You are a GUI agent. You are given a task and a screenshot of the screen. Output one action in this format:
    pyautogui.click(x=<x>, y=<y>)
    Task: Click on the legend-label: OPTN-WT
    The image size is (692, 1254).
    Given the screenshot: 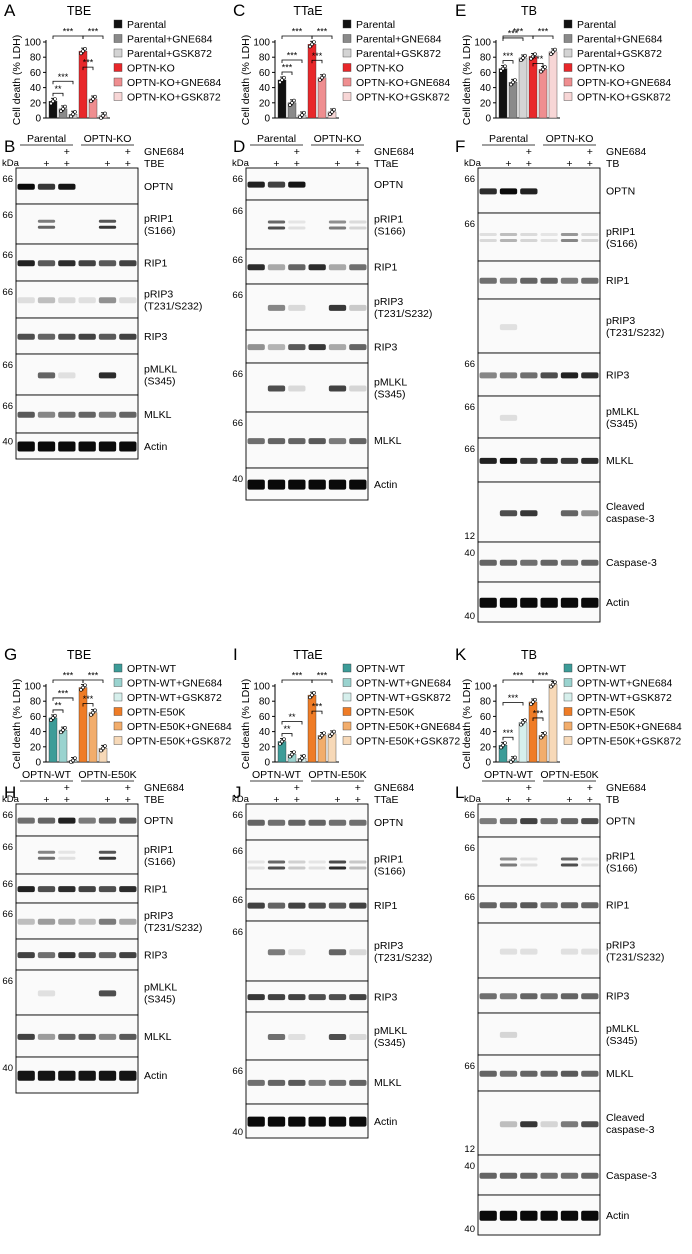 What is the action you would take?
    pyautogui.click(x=152, y=669)
    